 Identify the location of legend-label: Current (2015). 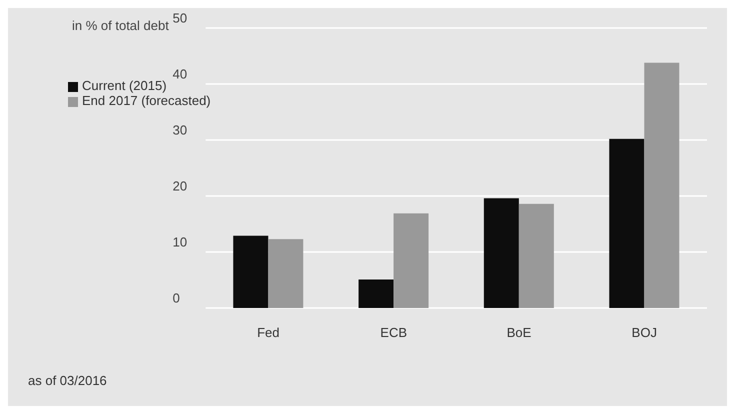
(124, 85).